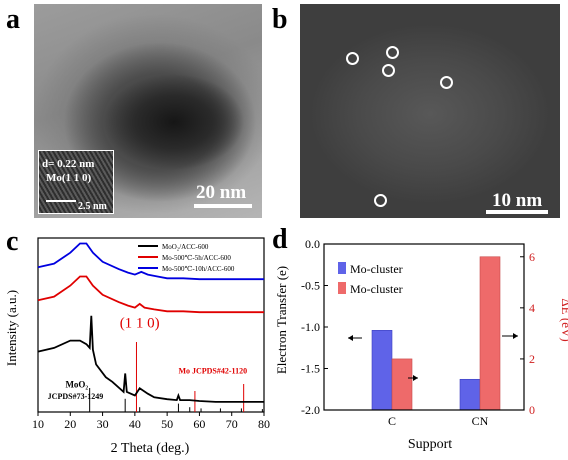 The image size is (568, 460). Describe the element at coordinates (517, 212) in the screenshot. I see `scale-bar-b` at that location.